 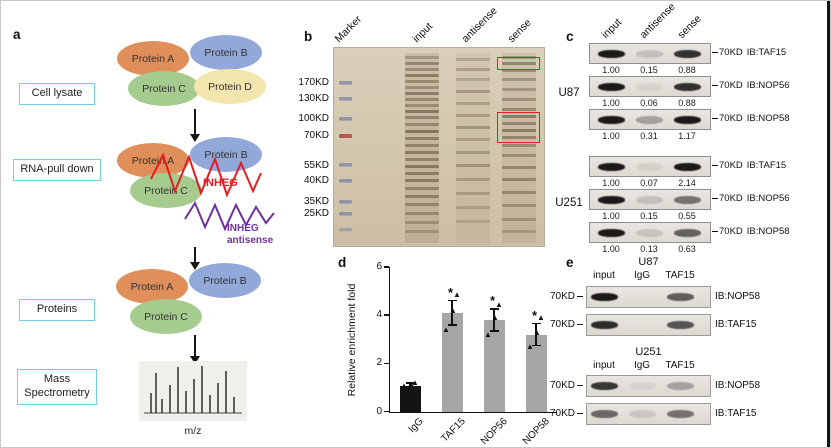 I want to click on screen-edge, so click(x=828, y=224).